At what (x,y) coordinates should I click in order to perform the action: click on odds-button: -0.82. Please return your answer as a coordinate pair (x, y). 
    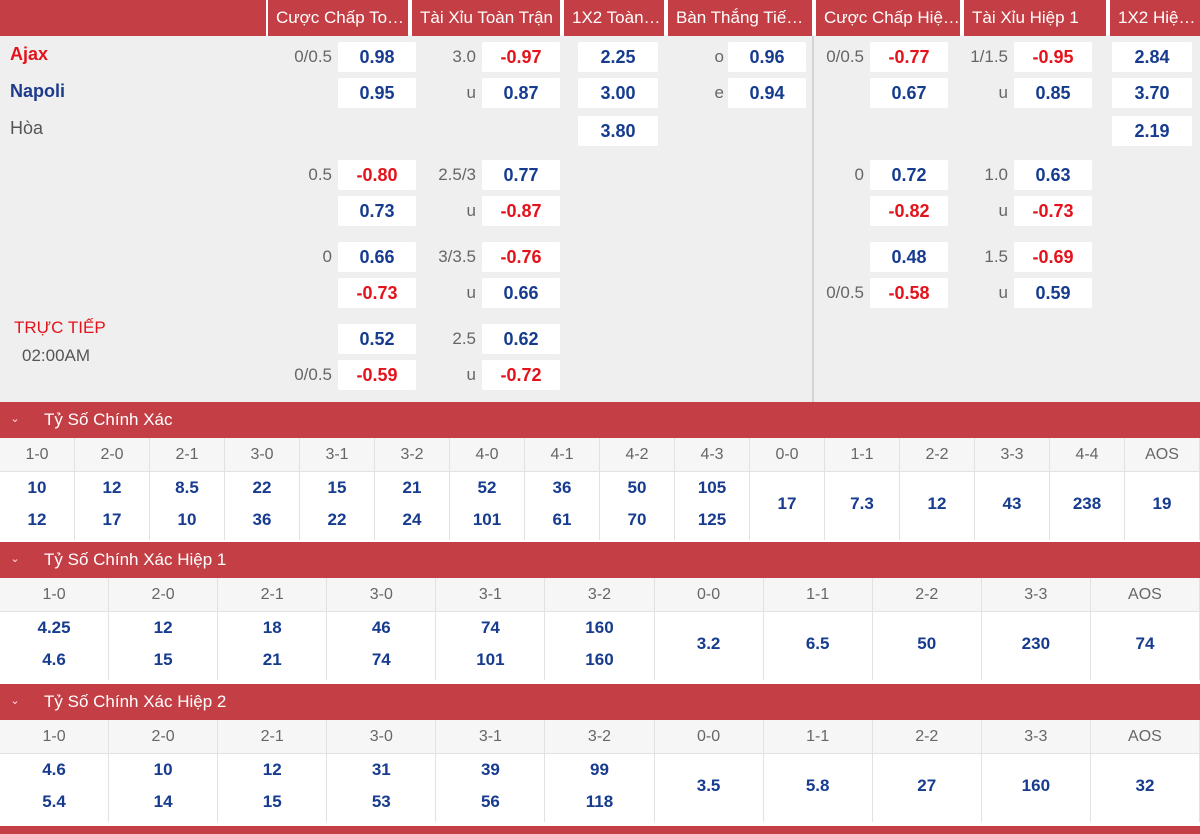
    Looking at the image, I should click on (909, 211).